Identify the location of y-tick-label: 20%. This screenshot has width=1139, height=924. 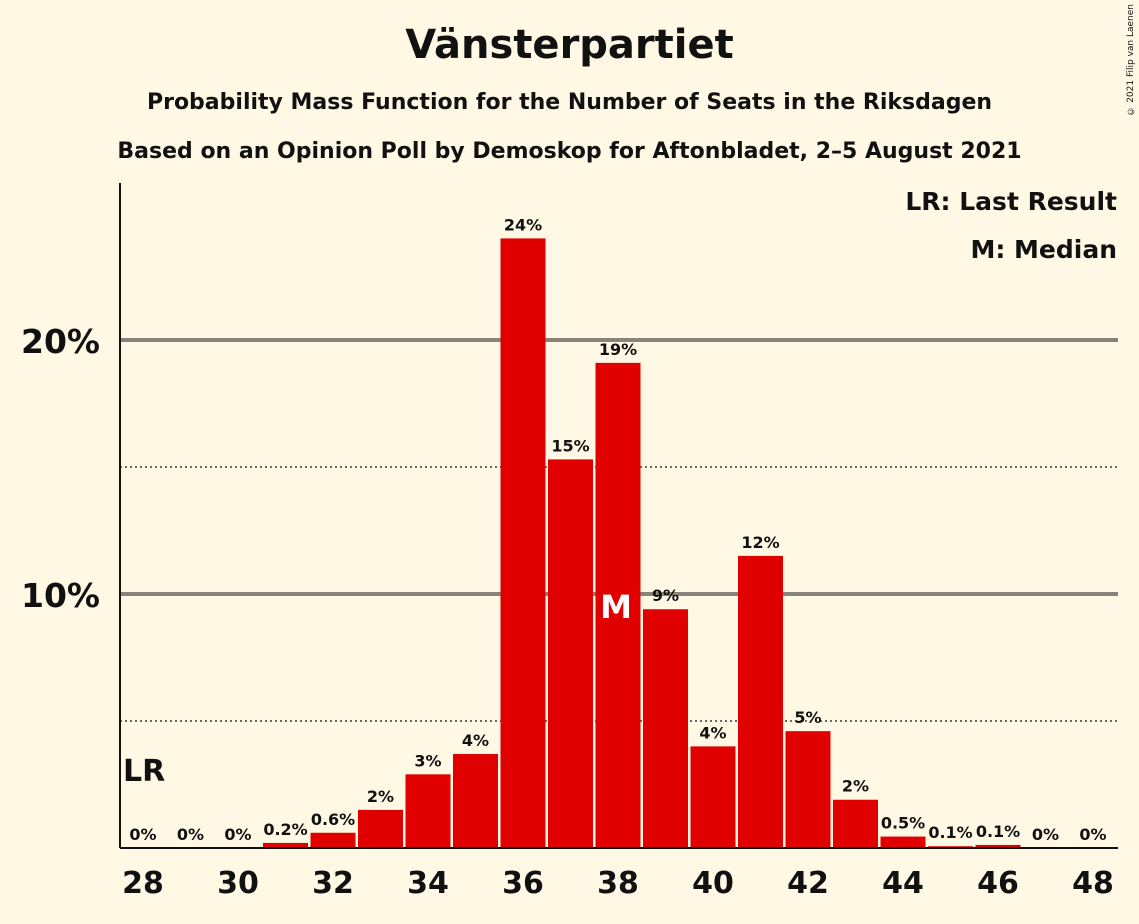
(60, 341).